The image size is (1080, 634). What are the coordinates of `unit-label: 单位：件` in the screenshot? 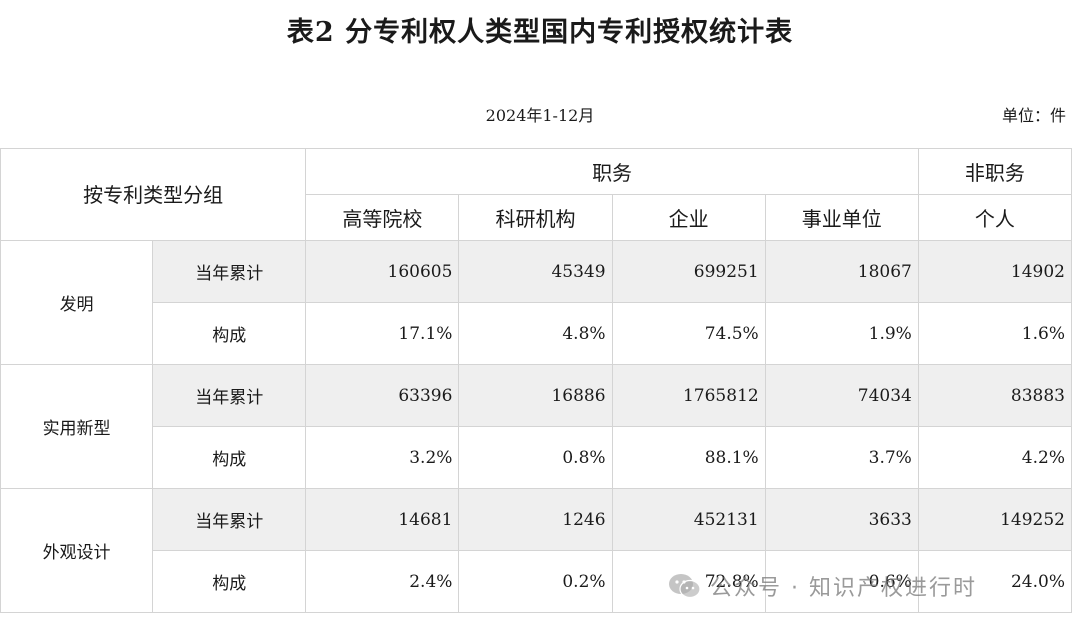 It's located at (1033, 115).